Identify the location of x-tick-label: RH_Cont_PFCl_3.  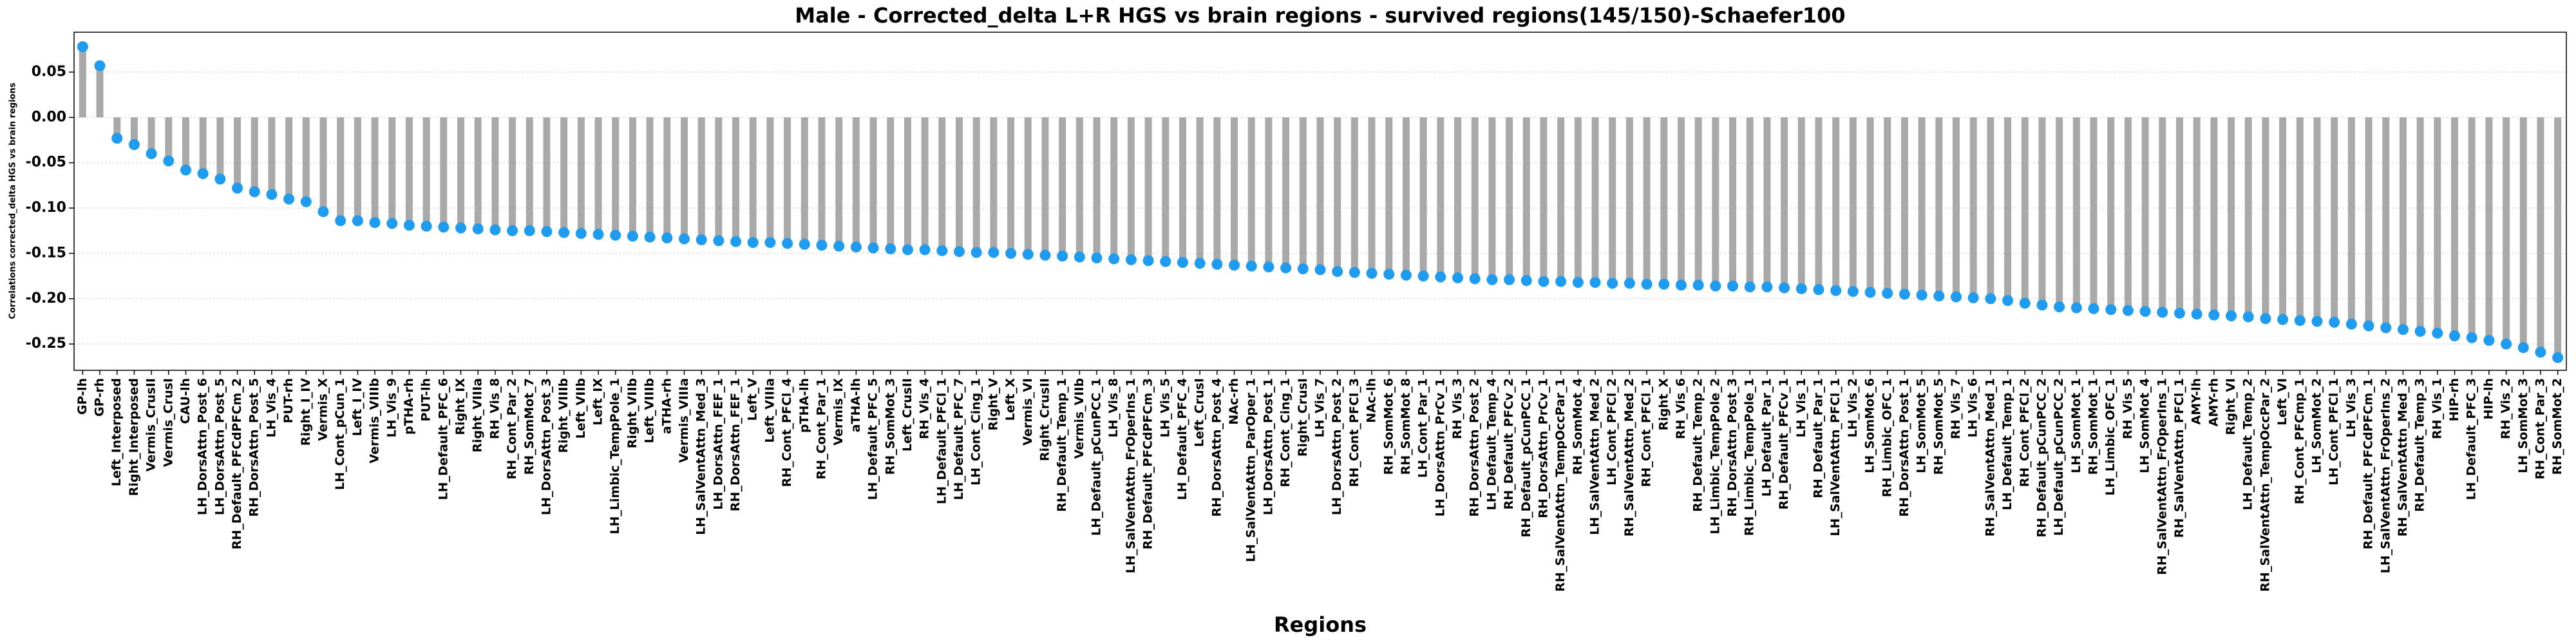
(1354, 432).